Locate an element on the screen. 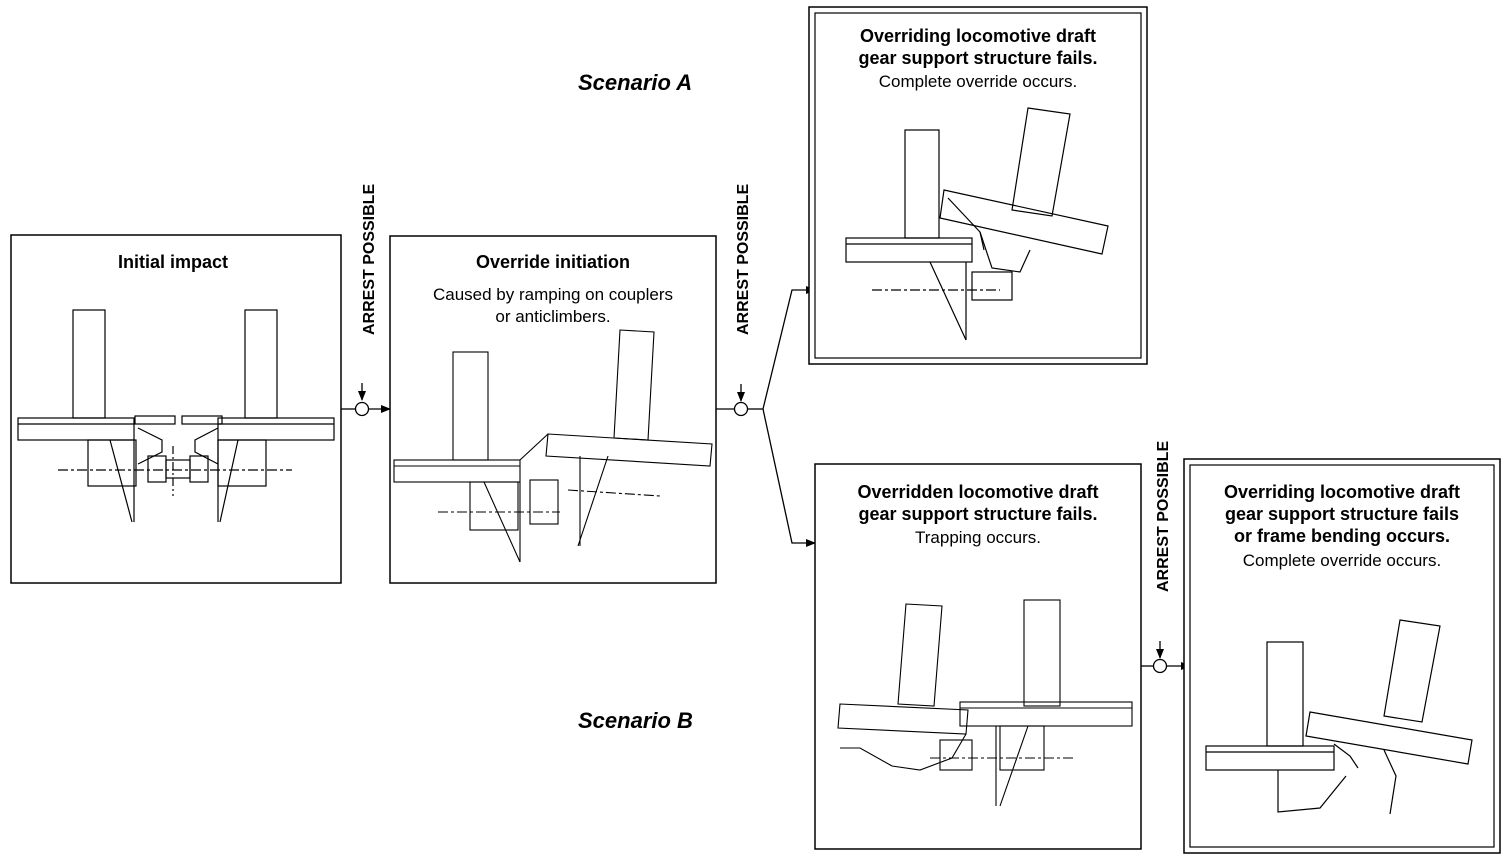 Image resolution: width=1505 pixels, height=856 pixels. scenario-b-label: Scenario B is located at coordinates (635, 720).